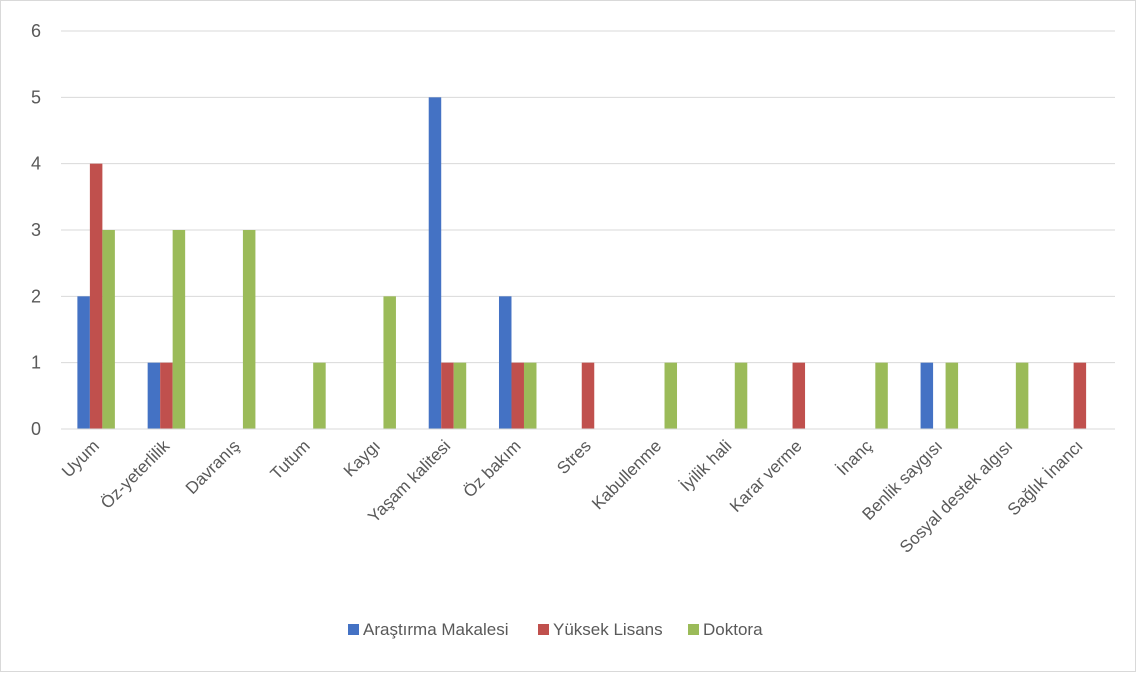 The image size is (1136, 676). I want to click on x-tick-label: Stres, so click(573, 456).